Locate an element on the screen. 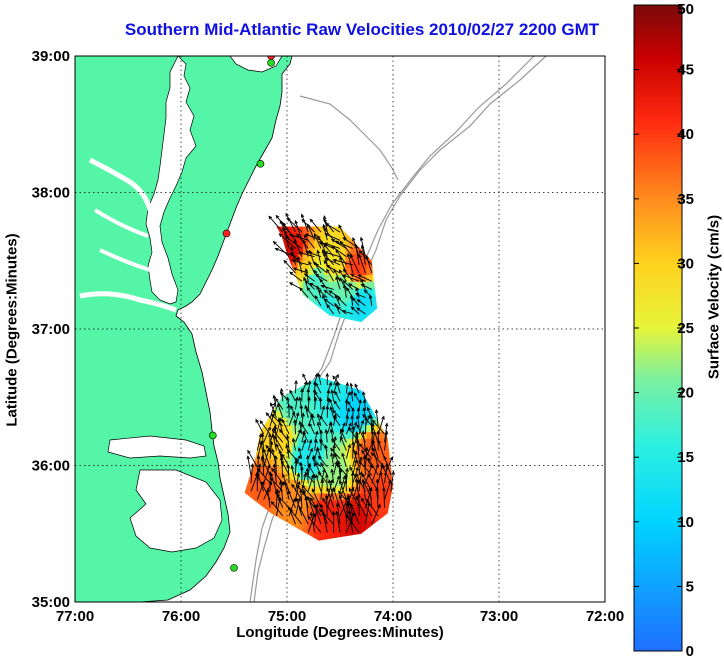 The image size is (724, 659). james-river is located at coordinates (128, 302).